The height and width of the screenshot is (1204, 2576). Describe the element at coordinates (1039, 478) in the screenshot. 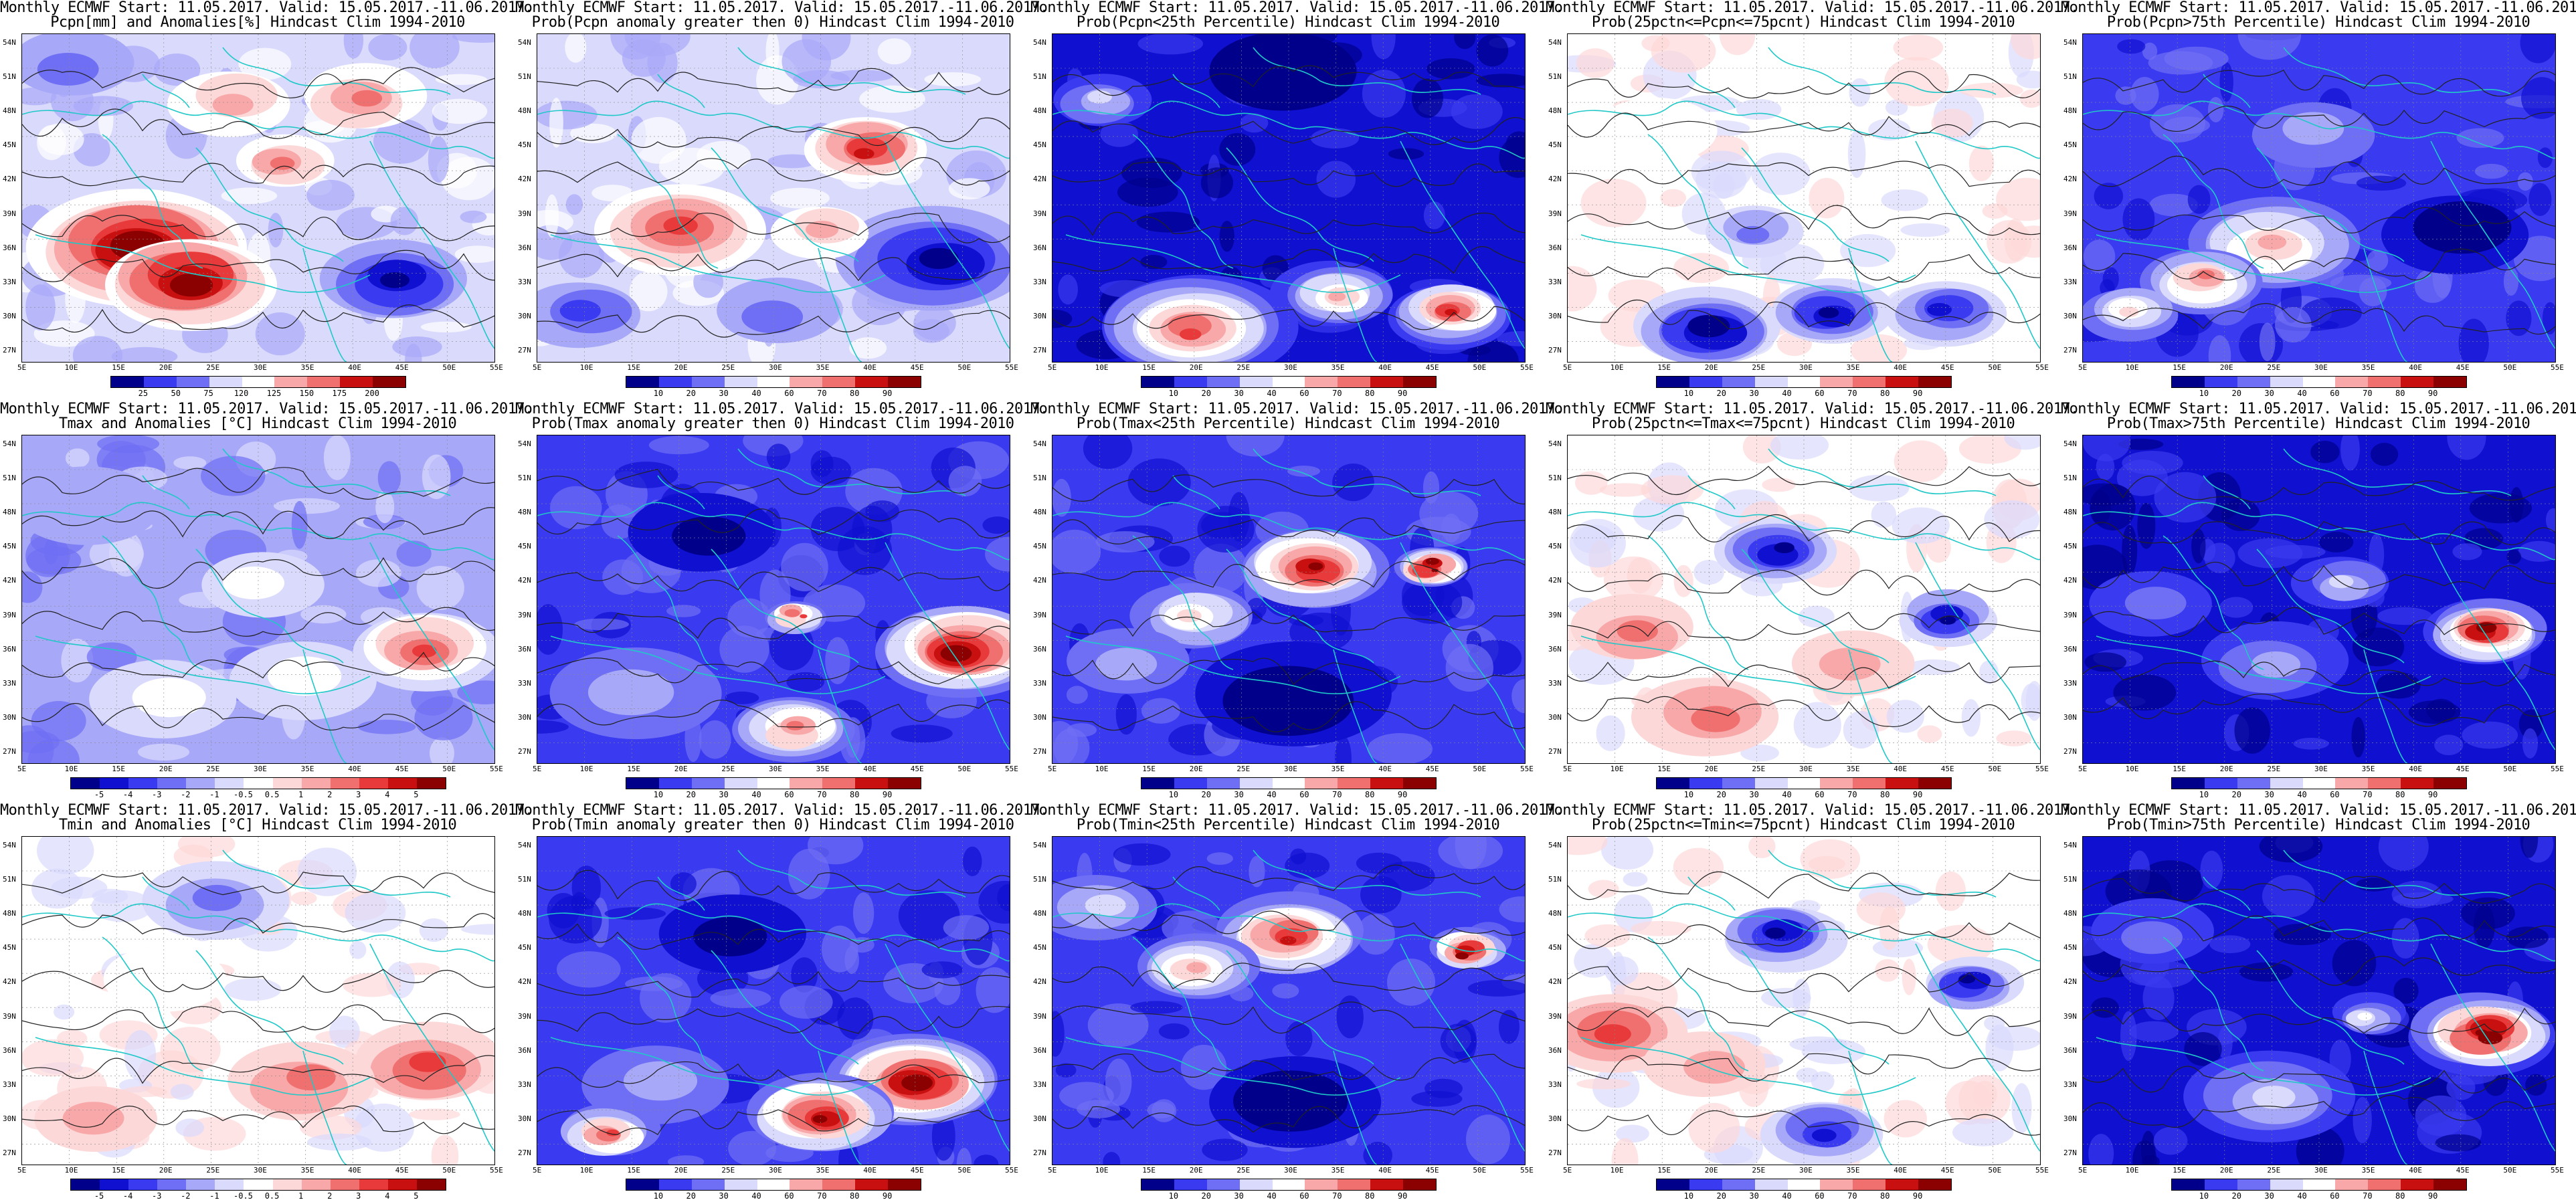

I see `latitude-label: 51N` at that location.